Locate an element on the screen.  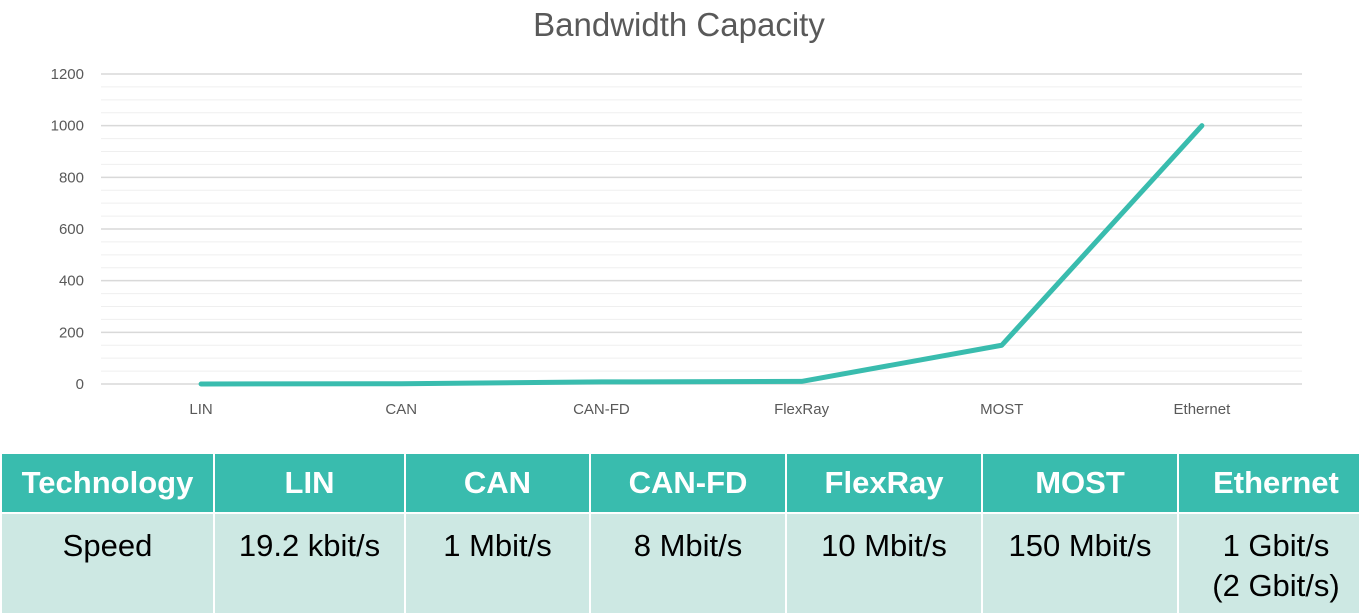
y-tick-label: 1200 is located at coordinates (67, 74).